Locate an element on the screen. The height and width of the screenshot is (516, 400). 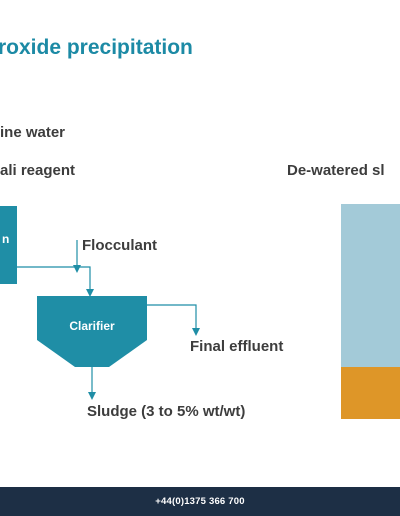
clarifier-shape is located at coordinates (92, 331).